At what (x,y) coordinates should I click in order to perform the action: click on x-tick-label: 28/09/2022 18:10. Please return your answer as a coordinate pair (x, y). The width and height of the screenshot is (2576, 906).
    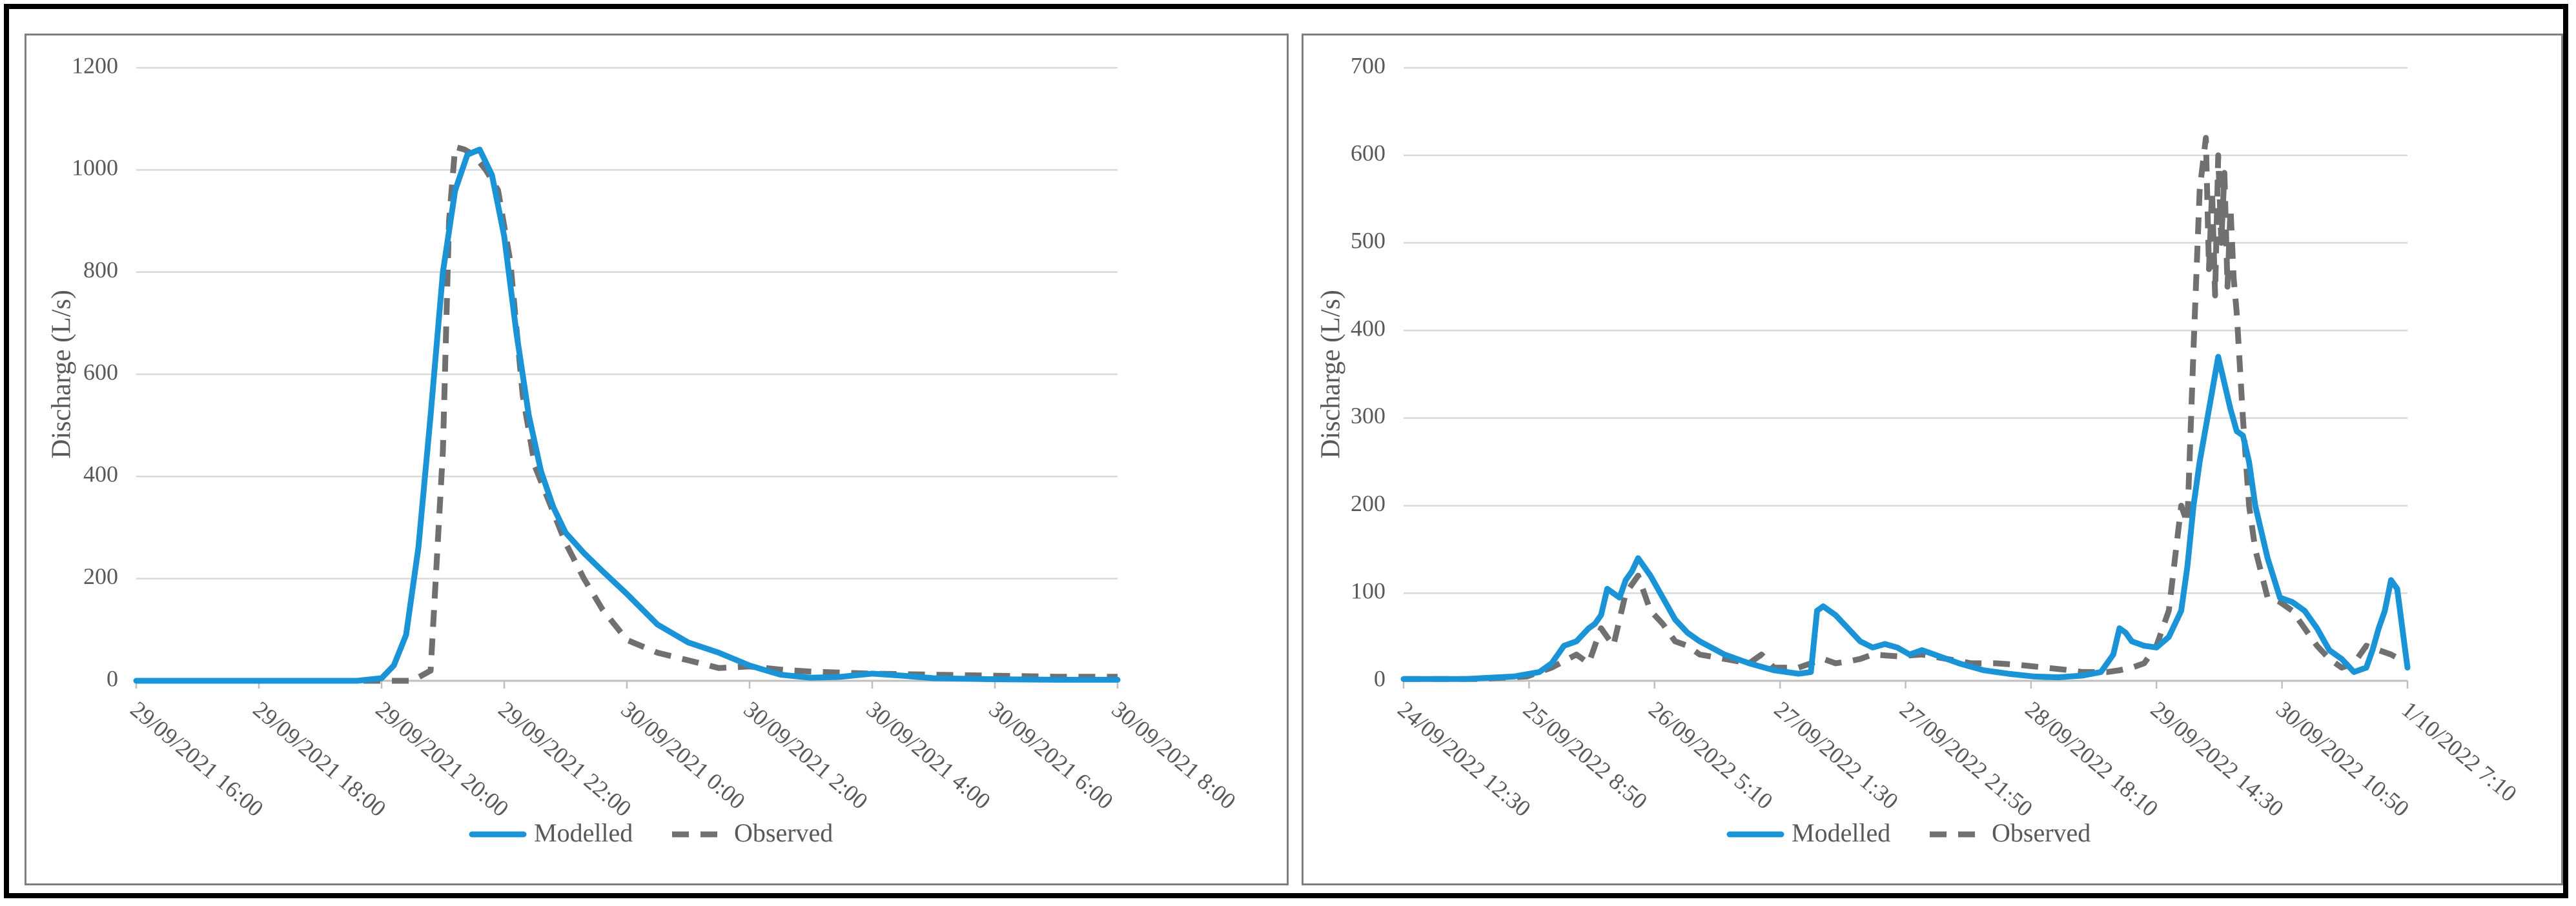
    Looking at the image, I should click on (2092, 759).